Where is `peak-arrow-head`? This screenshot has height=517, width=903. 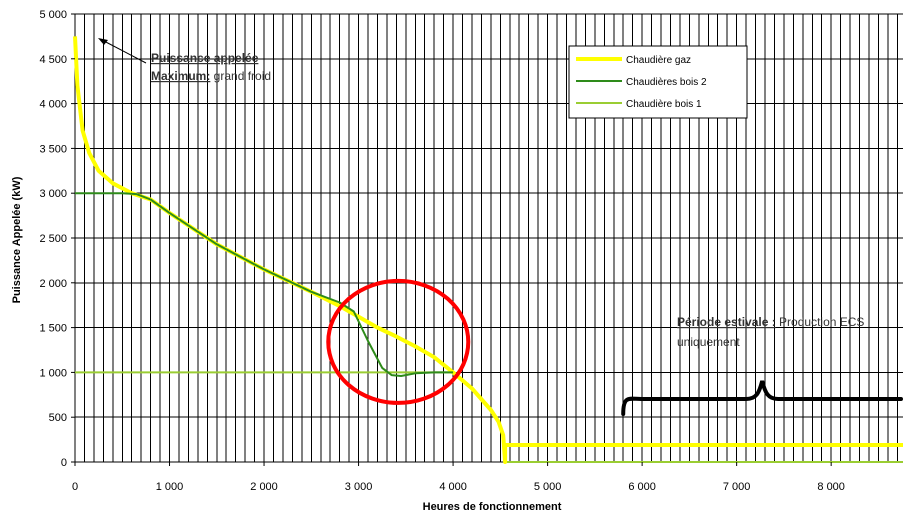
peak-arrow-head is located at coordinates (103, 41).